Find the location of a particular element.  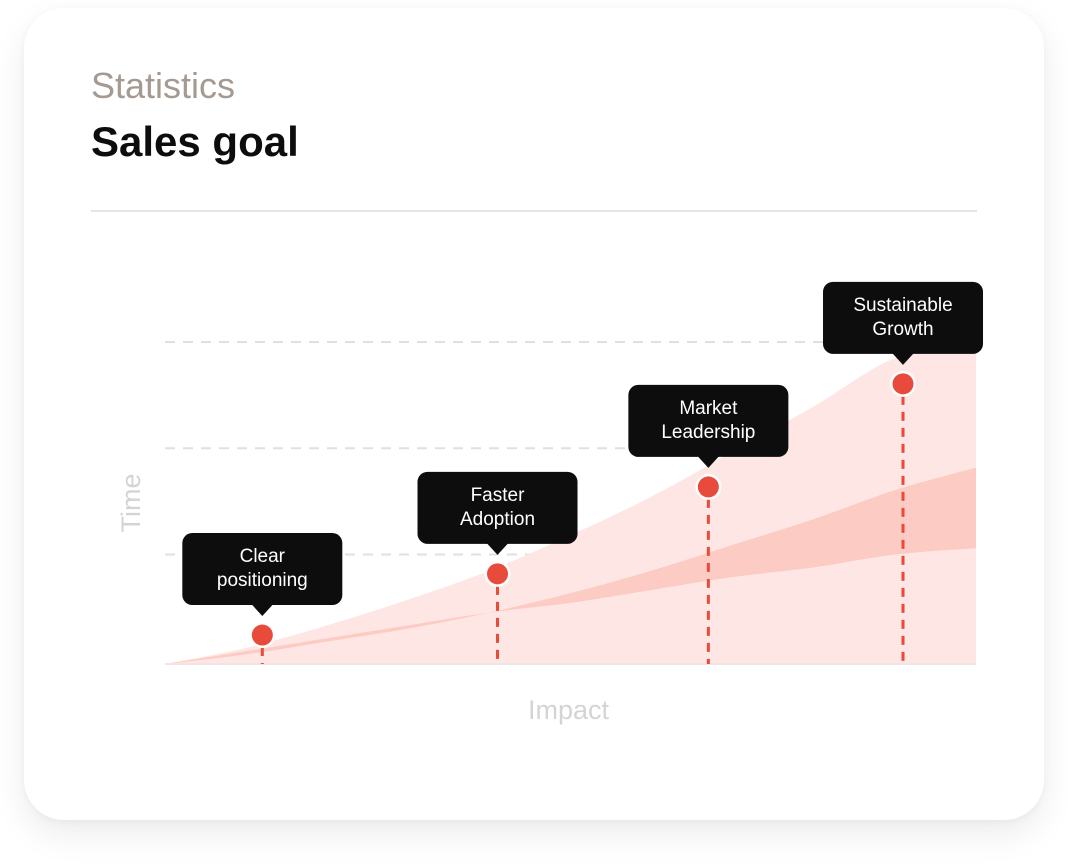

milestone-label-4-line-2: Growth is located at coordinates (902, 329).